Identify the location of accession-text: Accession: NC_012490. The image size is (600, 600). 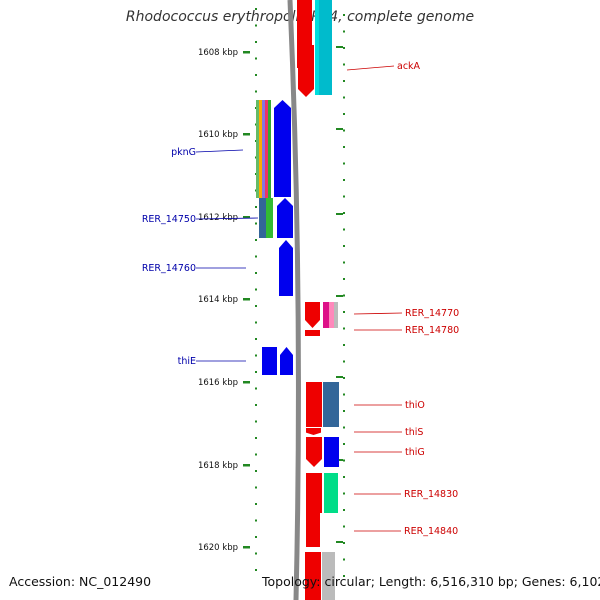
(80, 581).